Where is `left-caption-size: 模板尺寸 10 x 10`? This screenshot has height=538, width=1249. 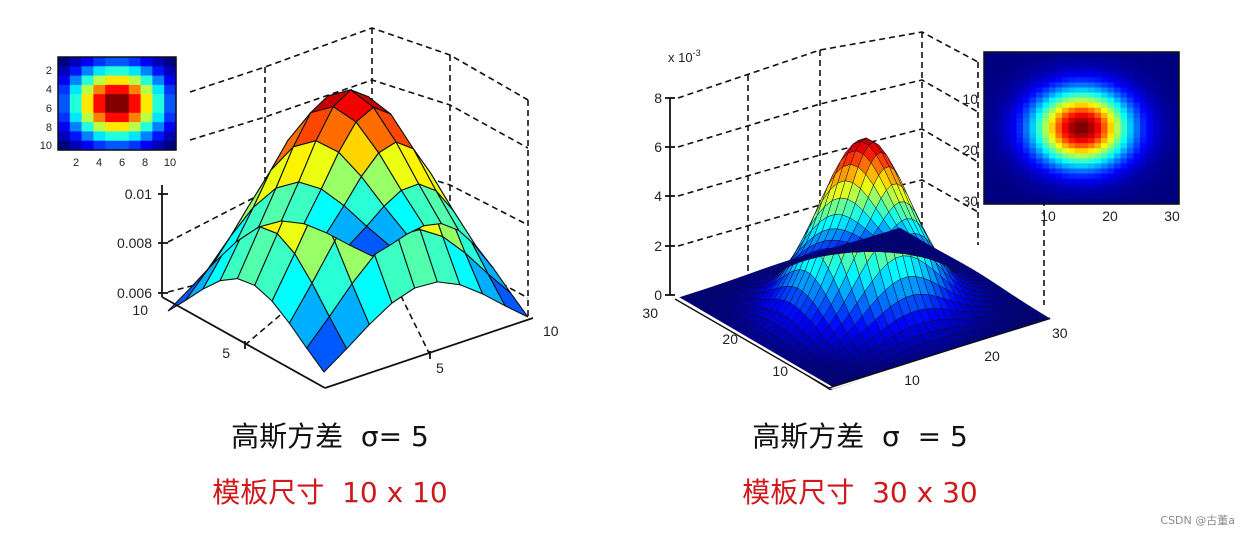
left-caption-size: 模板尺寸 10 x 10 is located at coordinates (330, 492).